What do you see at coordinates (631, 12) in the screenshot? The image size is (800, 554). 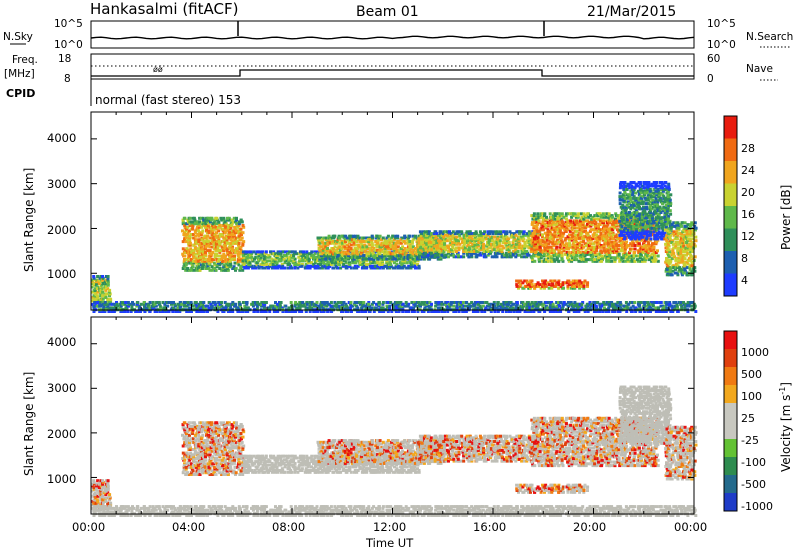 I see `date-title: 21/Mar/2015` at bounding box center [631, 12].